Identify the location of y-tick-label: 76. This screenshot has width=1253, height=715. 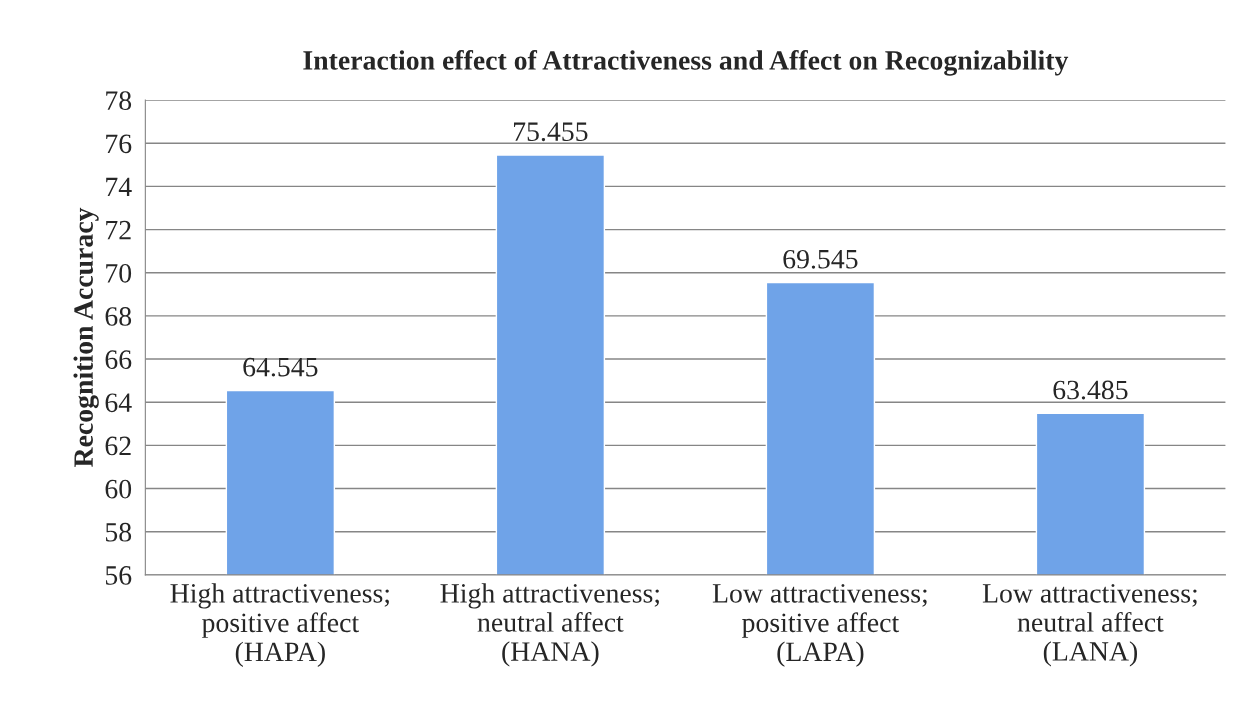
(119, 144).